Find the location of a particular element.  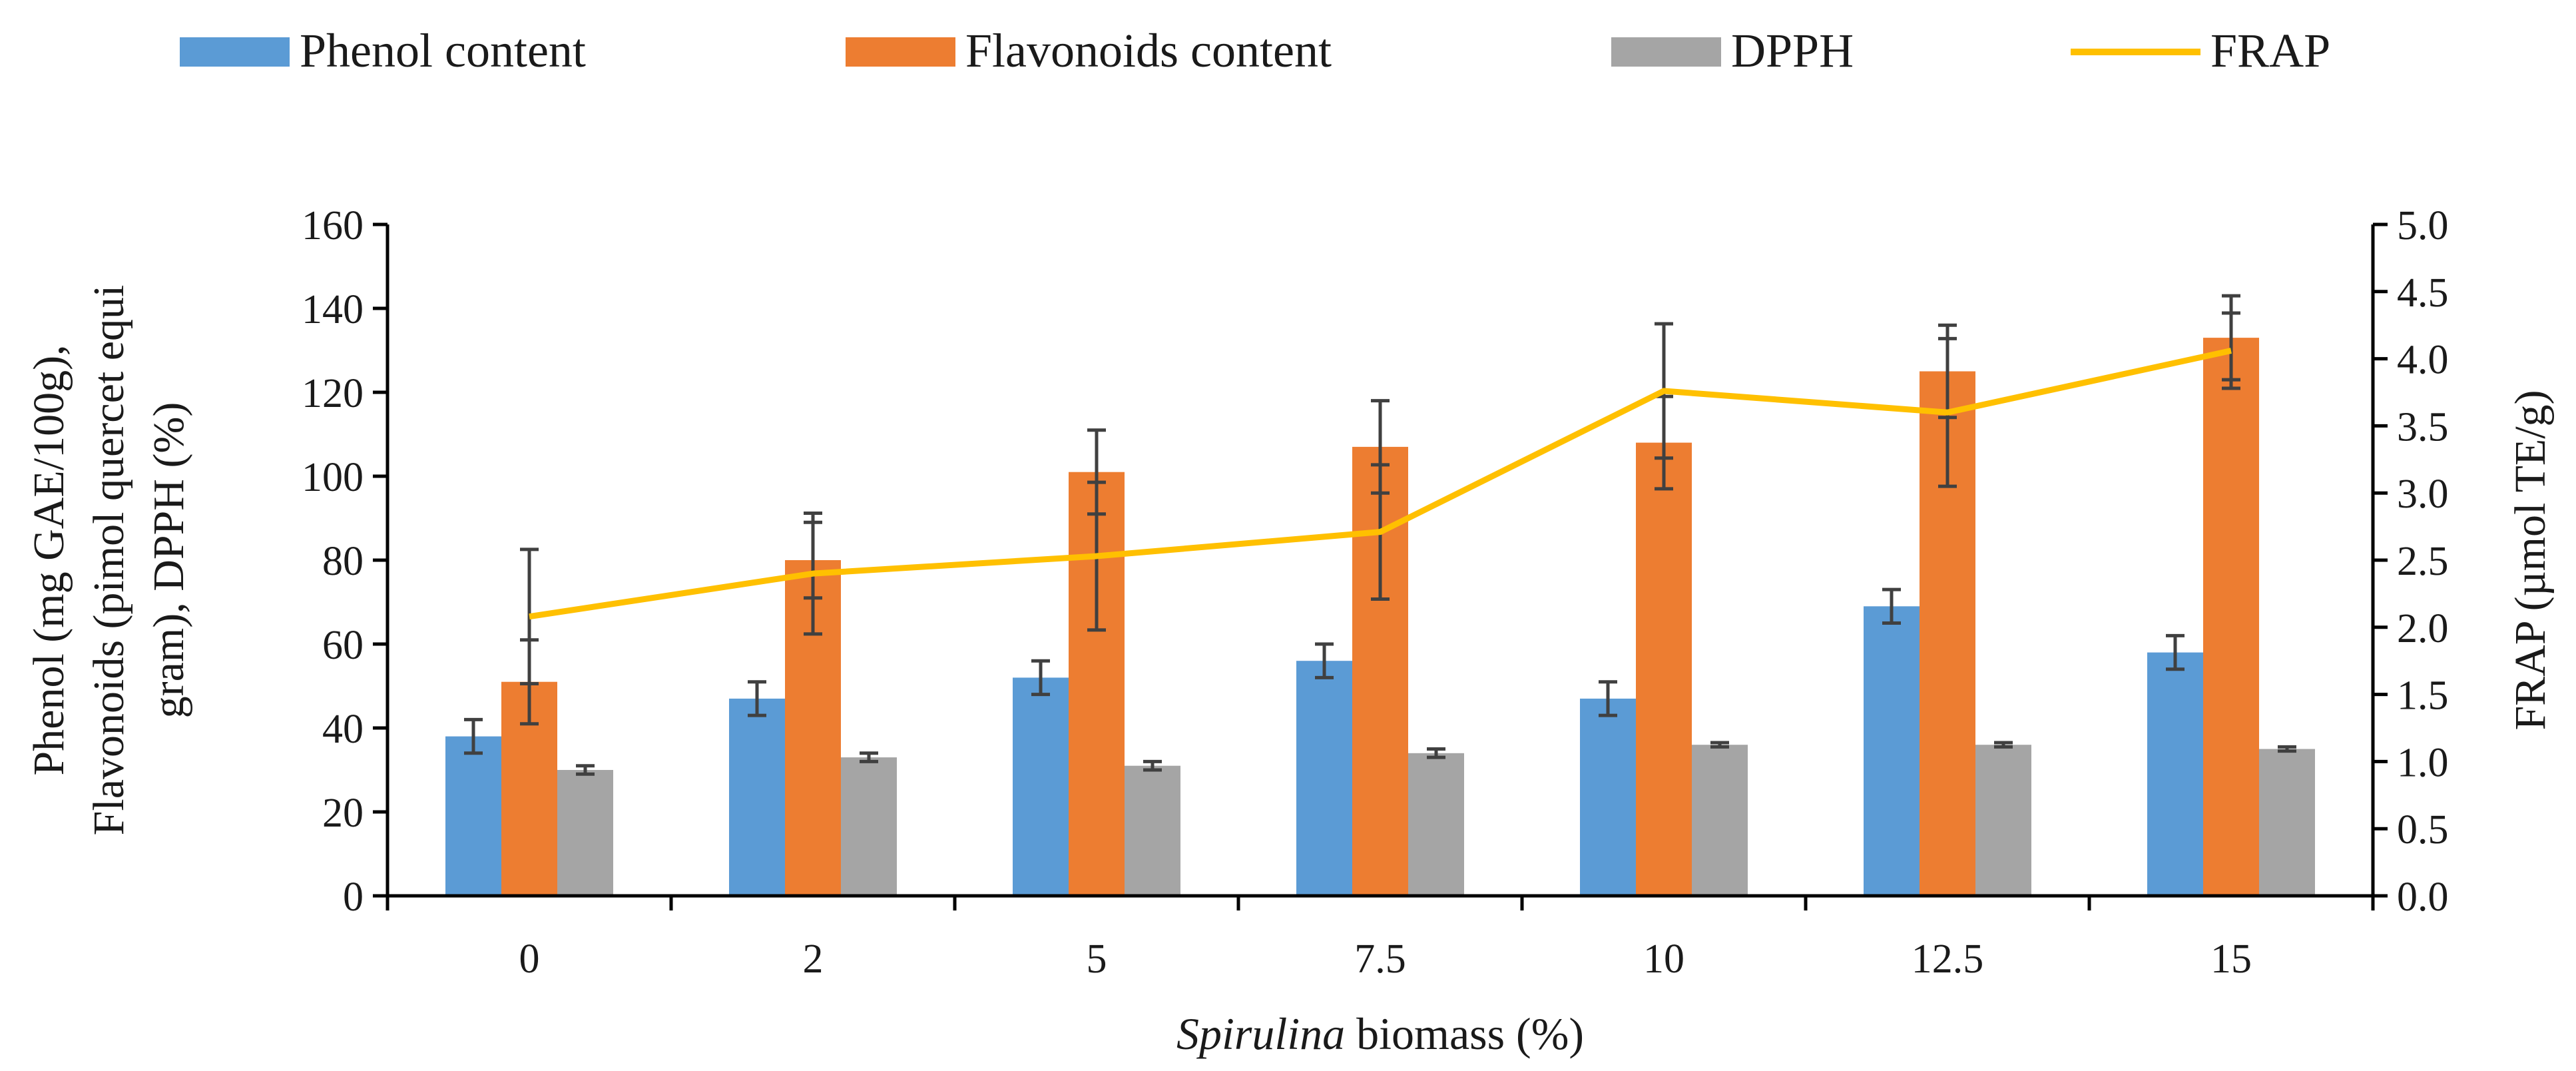

dpph-legend-label: DPPH is located at coordinates (1793, 50).